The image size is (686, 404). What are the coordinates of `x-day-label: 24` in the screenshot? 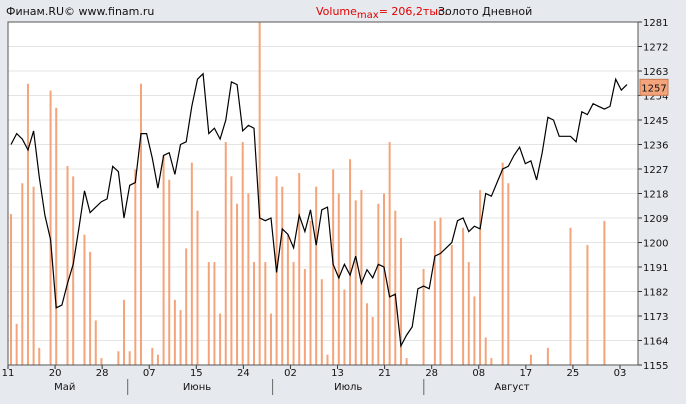 It's located at (243, 373).